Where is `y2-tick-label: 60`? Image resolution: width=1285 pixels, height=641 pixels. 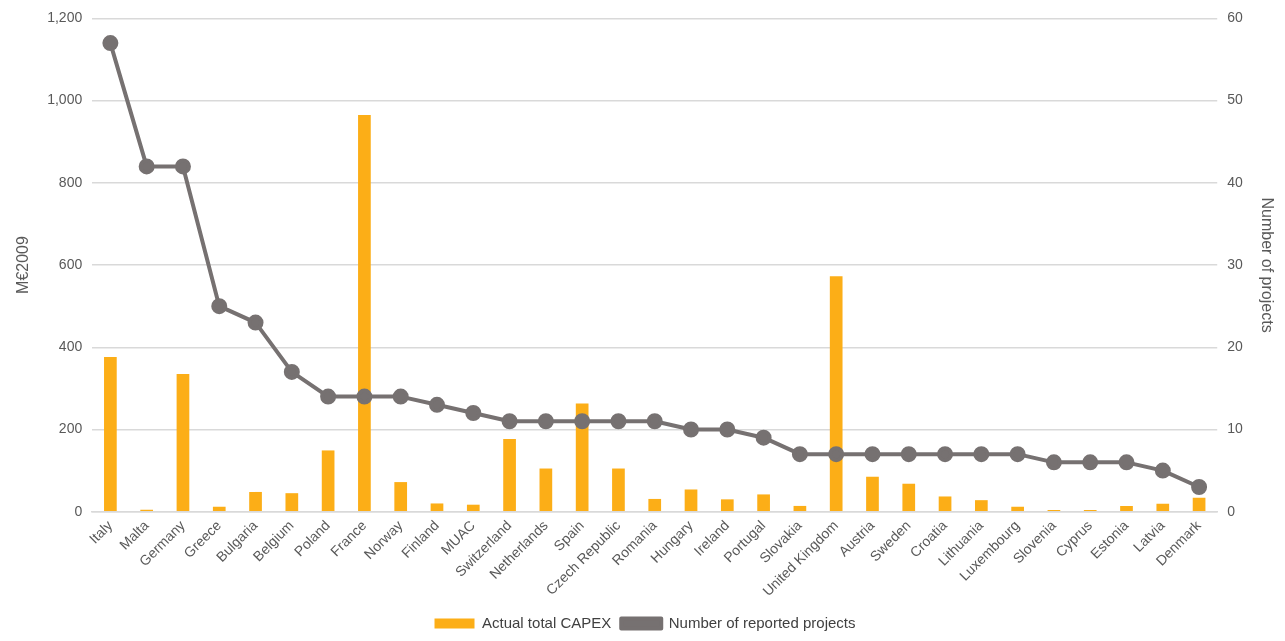 y2-tick-label: 60 is located at coordinates (1235, 17).